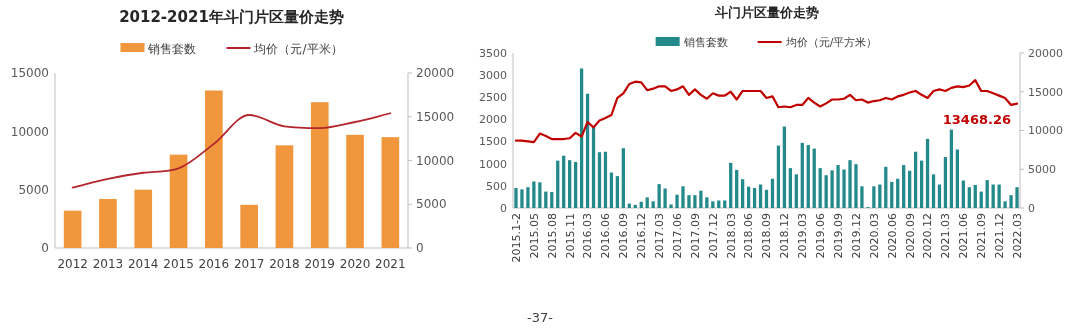 The image size is (1080, 333). Describe the element at coordinates (588, 236) in the screenshot. I see `x-tick-label: 2016.03` at that location.